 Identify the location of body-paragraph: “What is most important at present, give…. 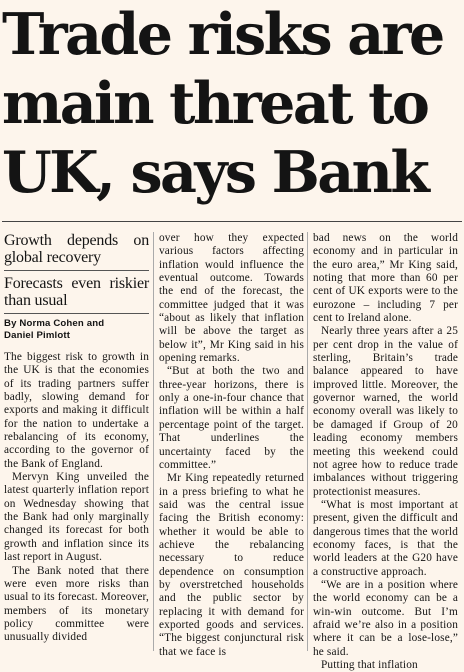
(385, 538).